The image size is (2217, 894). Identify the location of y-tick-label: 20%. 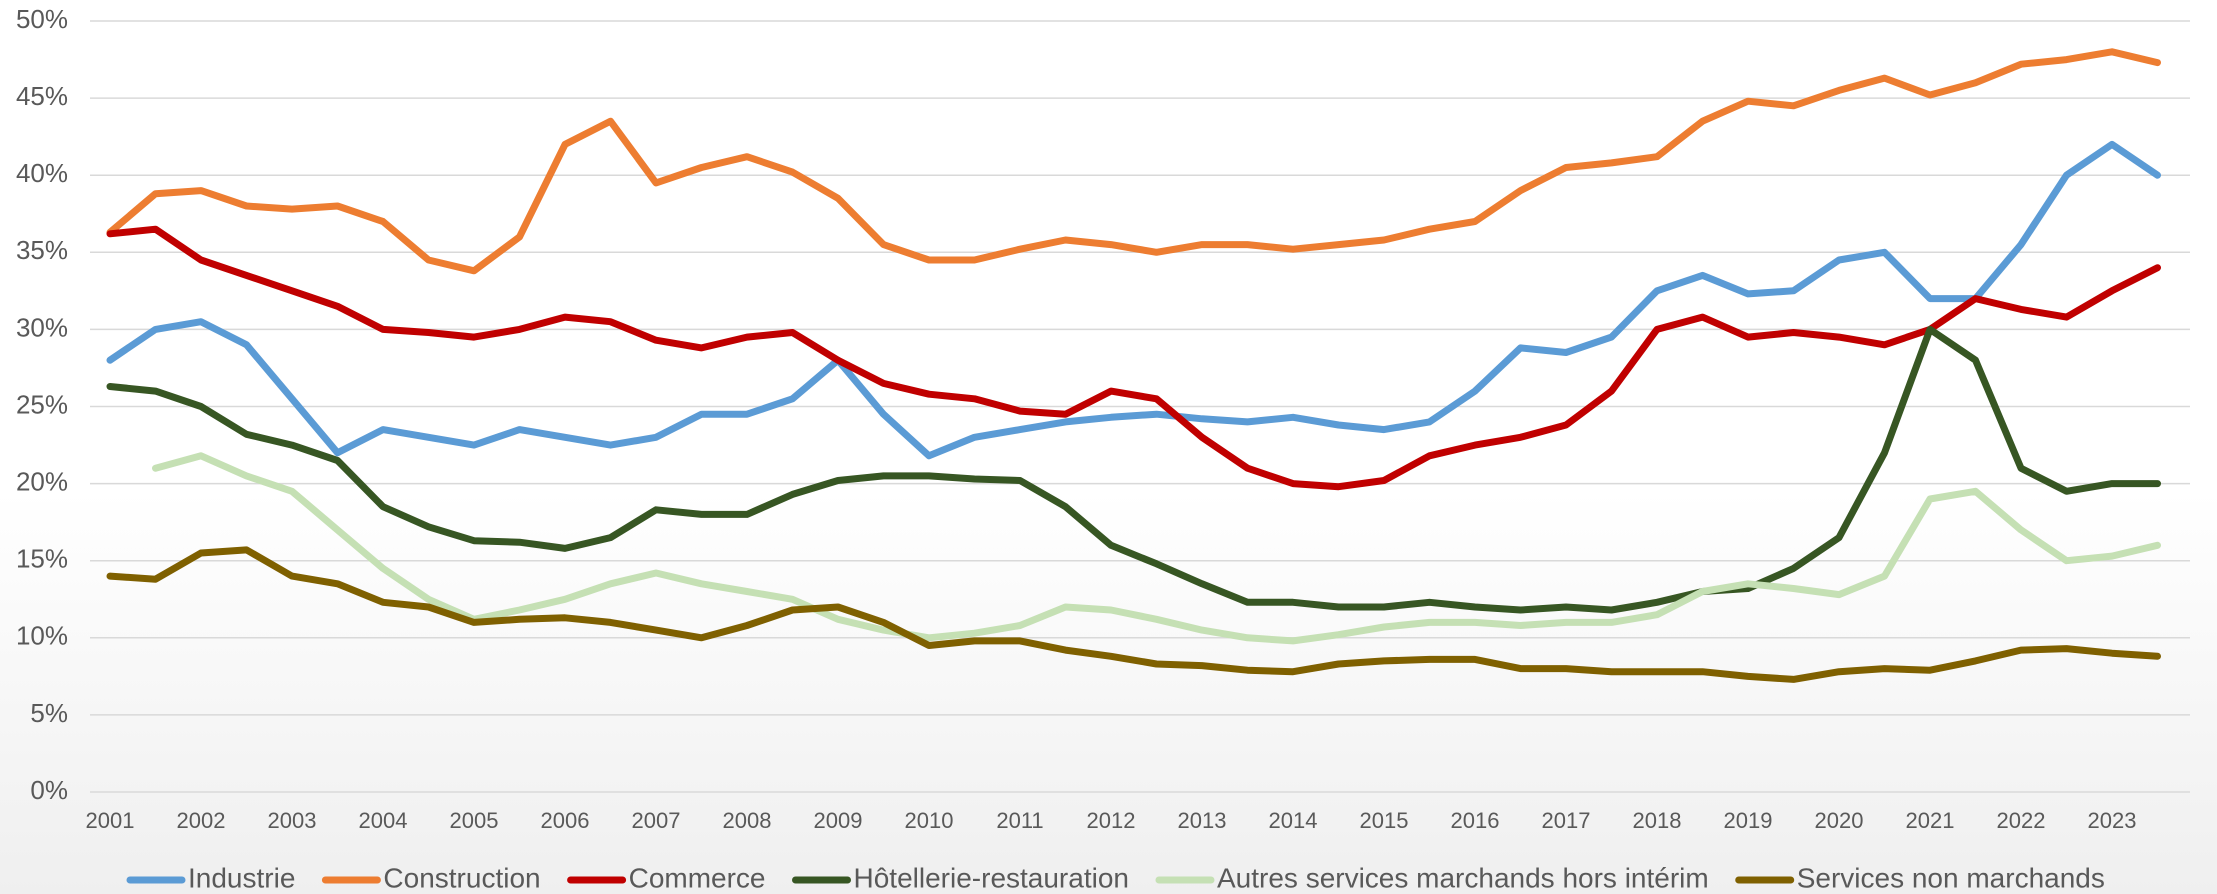
(42, 481).